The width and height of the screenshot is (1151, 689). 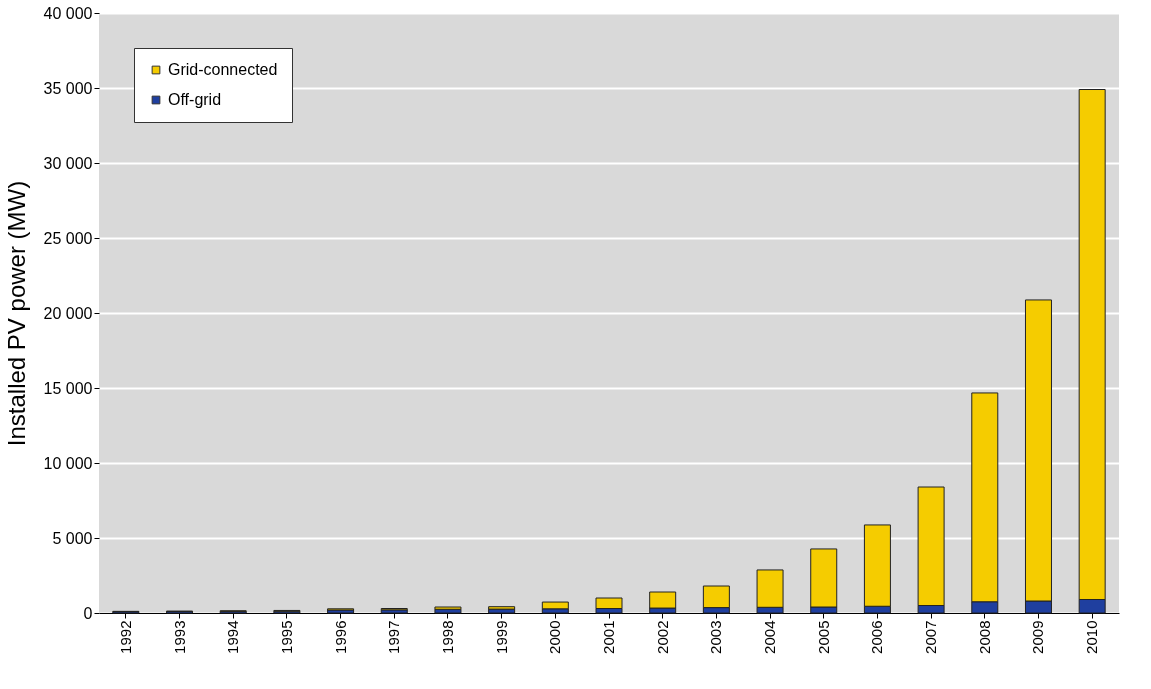 What do you see at coordinates (1092, 637) in the screenshot?
I see `x-tick-label: 2010` at bounding box center [1092, 637].